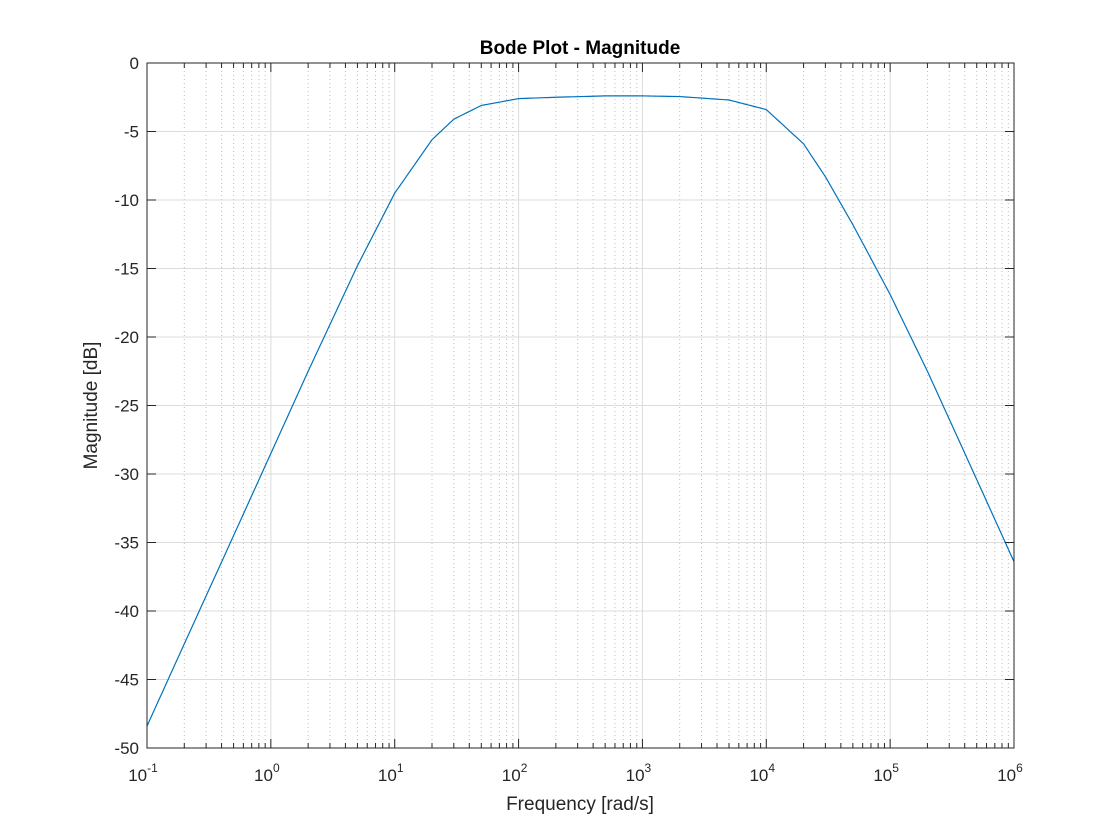  I want to click on y-tick-labels: 0 -5 -10 -15 -20 -25 -30 -35 -40 -45 -50, so click(126, 406).